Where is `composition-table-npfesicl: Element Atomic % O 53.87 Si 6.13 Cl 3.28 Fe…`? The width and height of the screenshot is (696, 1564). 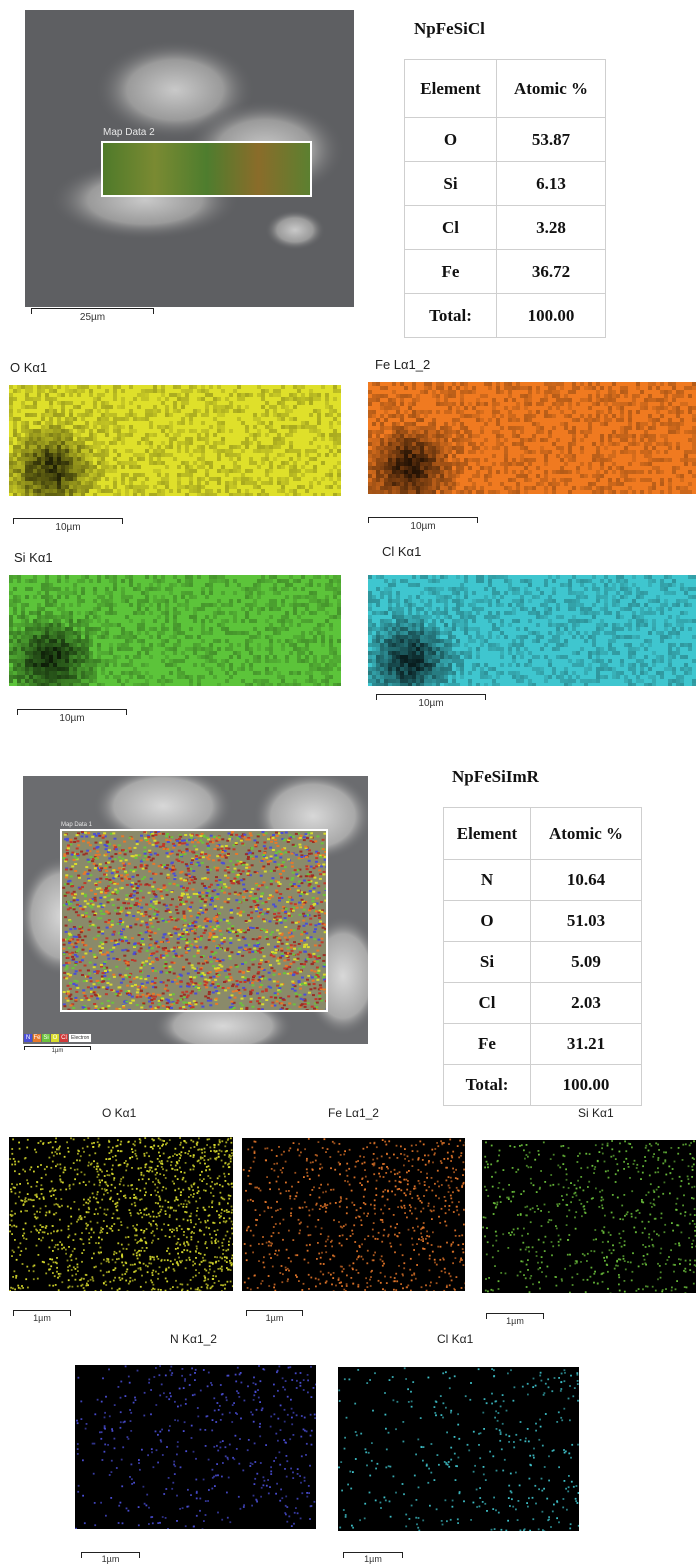
composition-table-npfesicl: Element Atomic % O 53.87 Si 6.13 Cl 3.28 Fe… is located at coordinates (505, 198).